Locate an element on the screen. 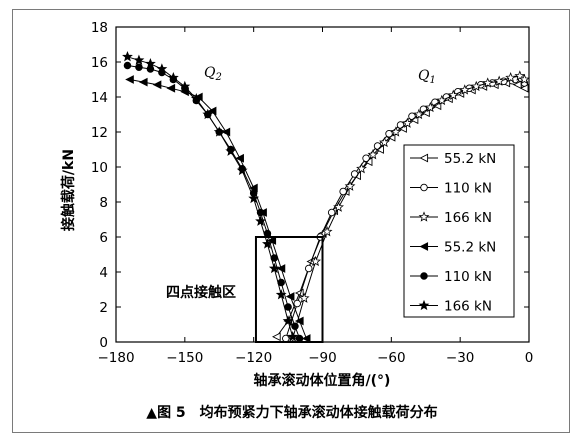  four-point-contact-label: 四点接触区 is located at coordinates (201, 292).